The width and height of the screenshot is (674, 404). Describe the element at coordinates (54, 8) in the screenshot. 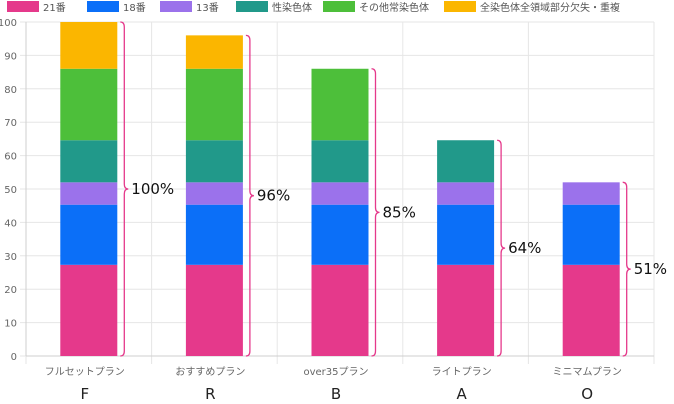

I see `legend-label: 21番` at that location.